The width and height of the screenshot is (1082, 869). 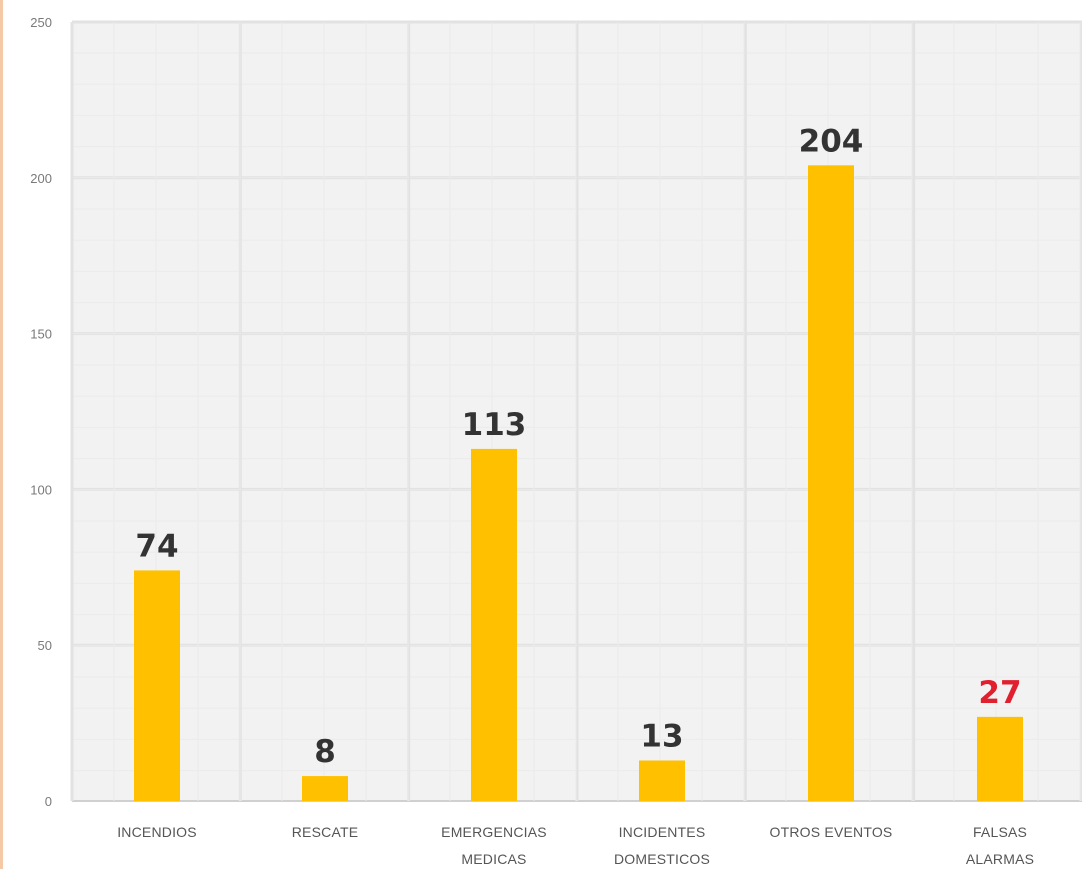 I want to click on y-tick-label: 250, so click(x=41, y=22).